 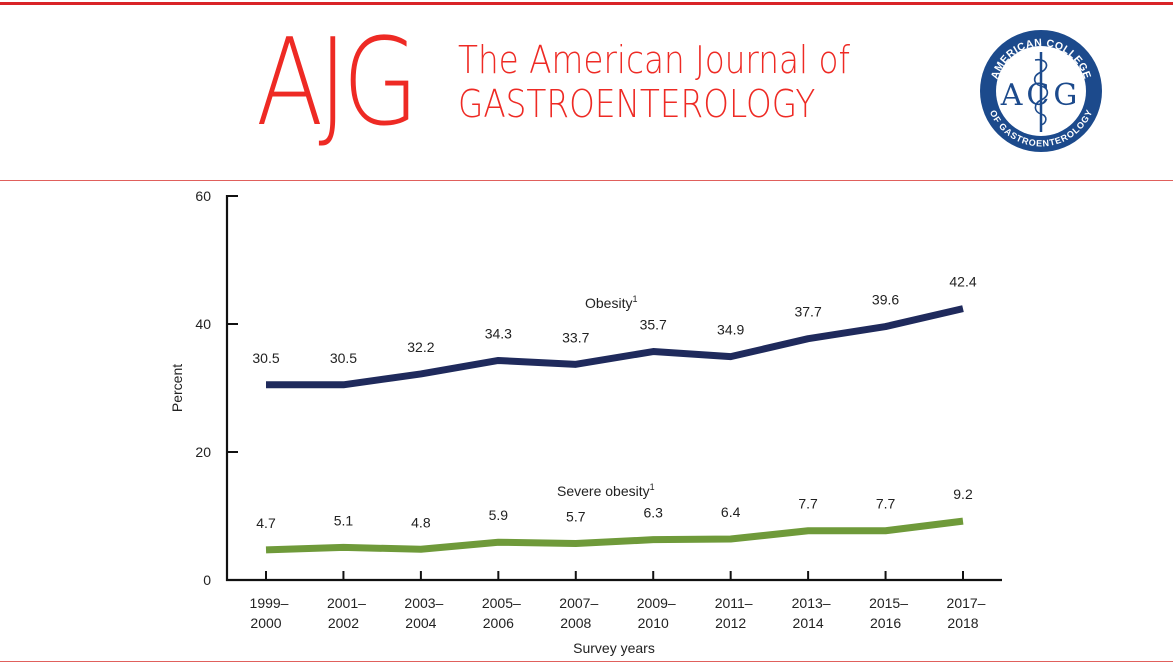 What do you see at coordinates (888, 613) in the screenshot?
I see `x-tick-label: 2015– 2016` at bounding box center [888, 613].